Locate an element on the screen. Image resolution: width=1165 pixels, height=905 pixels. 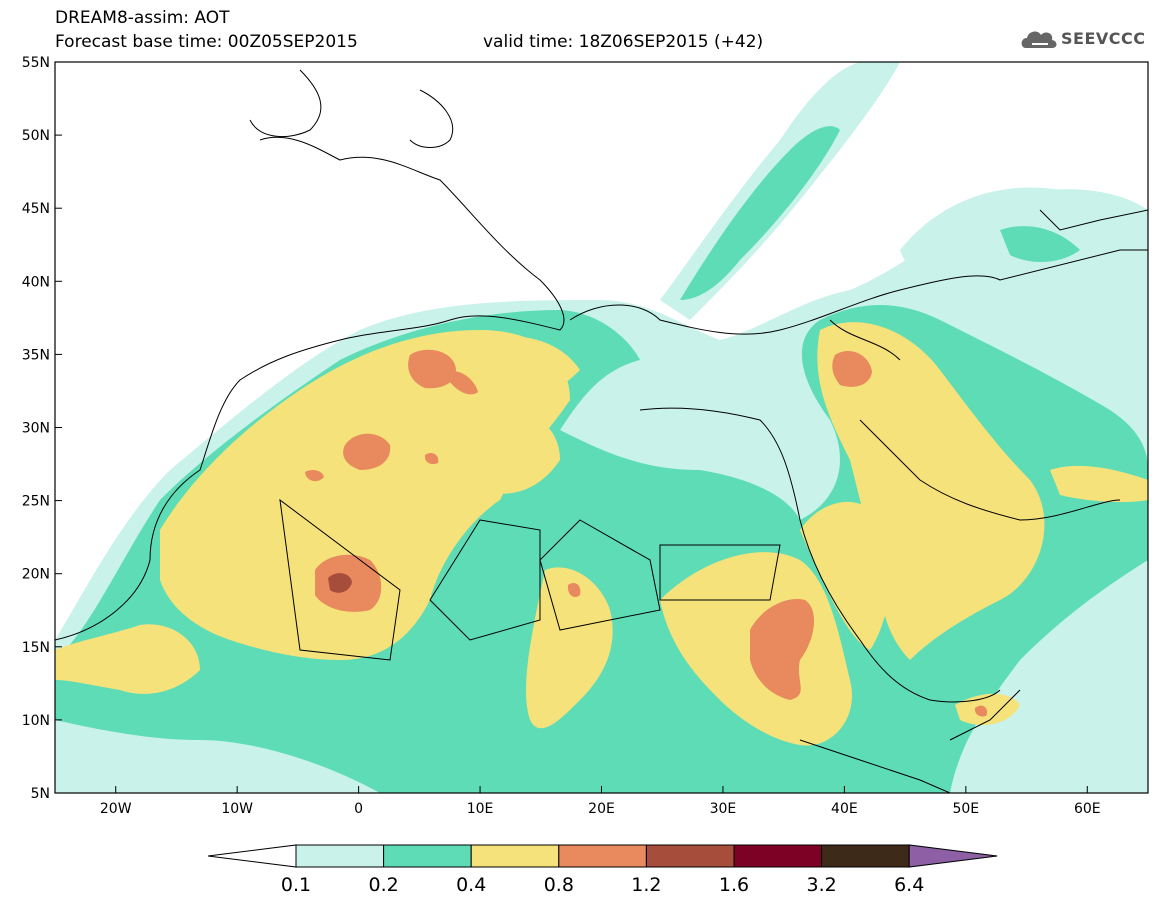
colorbar-label: 3.2 is located at coordinates (821, 885).